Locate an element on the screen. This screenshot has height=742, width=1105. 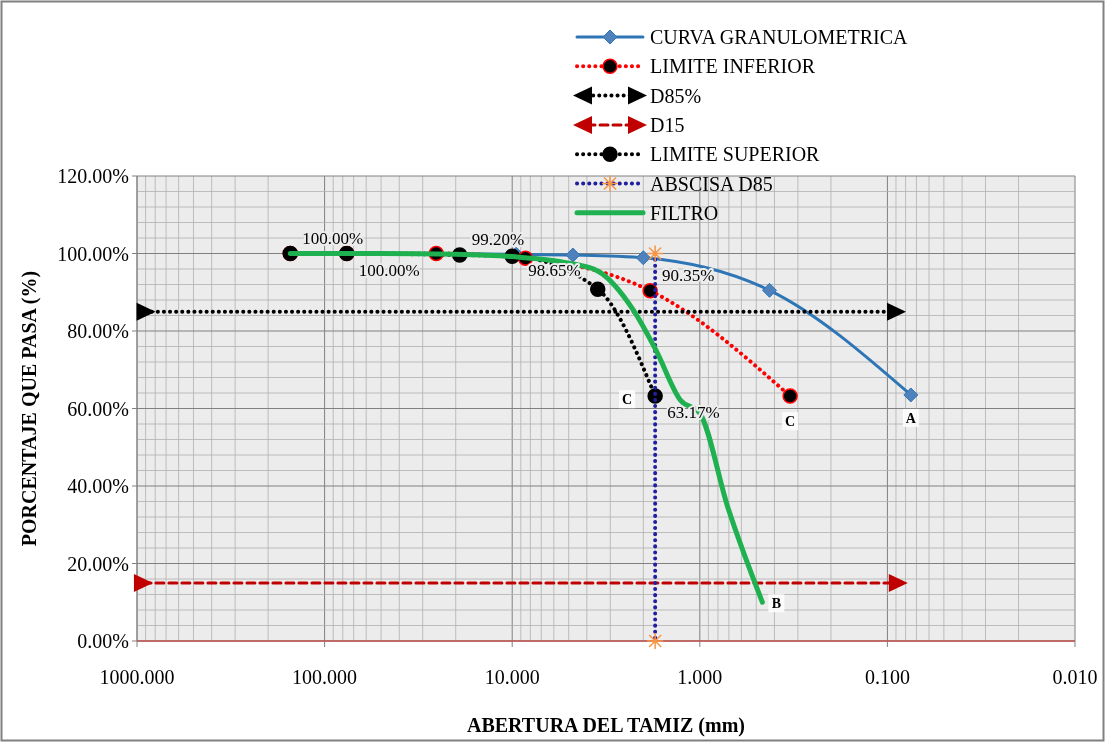
legend-label: CURVA GRANULOMETRICA is located at coordinates (779, 37).